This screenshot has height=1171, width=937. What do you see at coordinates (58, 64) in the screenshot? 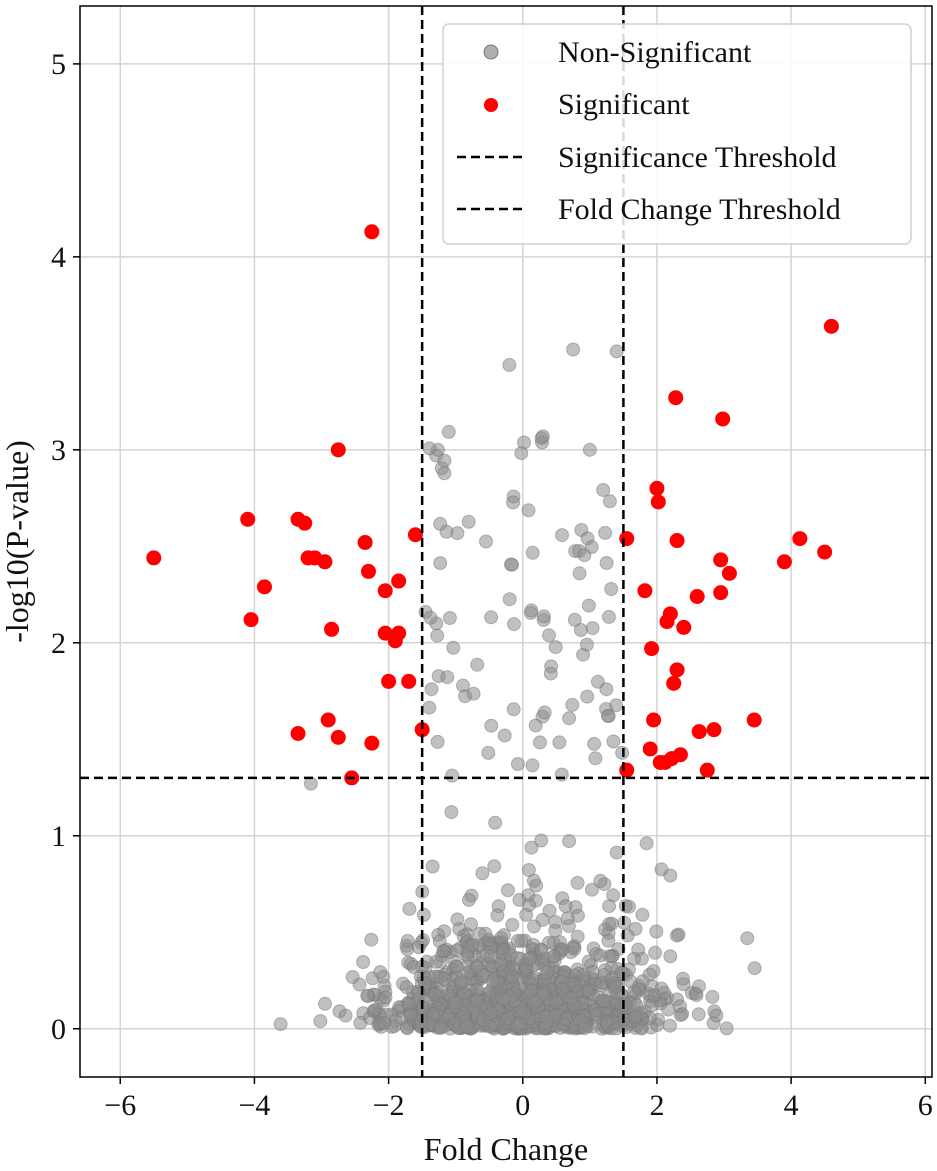
I see `y-tick-label: 5` at bounding box center [58, 64].